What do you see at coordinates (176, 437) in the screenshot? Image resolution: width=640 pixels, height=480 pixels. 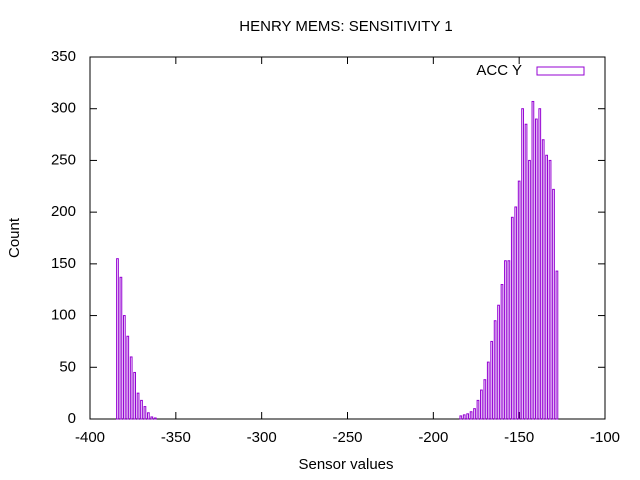 I see `x-tick-label: -350` at bounding box center [176, 437].